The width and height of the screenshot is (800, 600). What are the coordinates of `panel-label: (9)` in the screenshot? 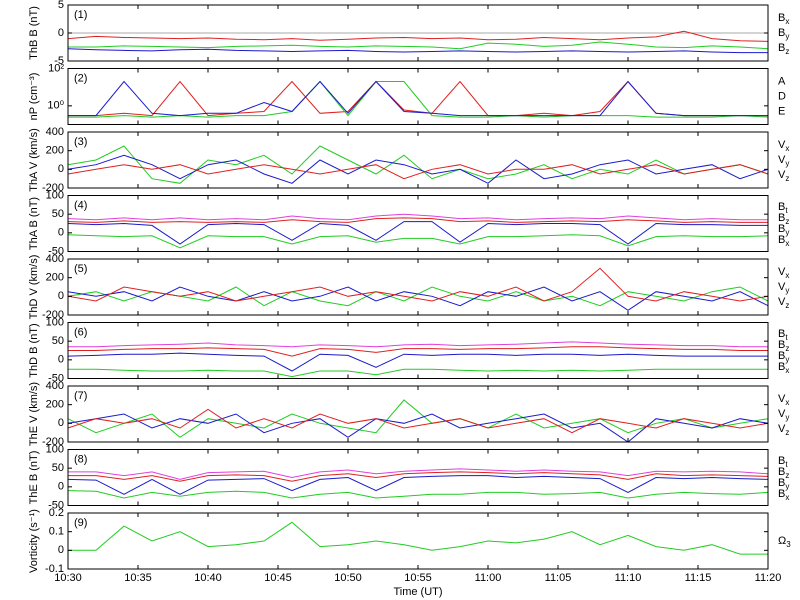 It's located at (80, 523).